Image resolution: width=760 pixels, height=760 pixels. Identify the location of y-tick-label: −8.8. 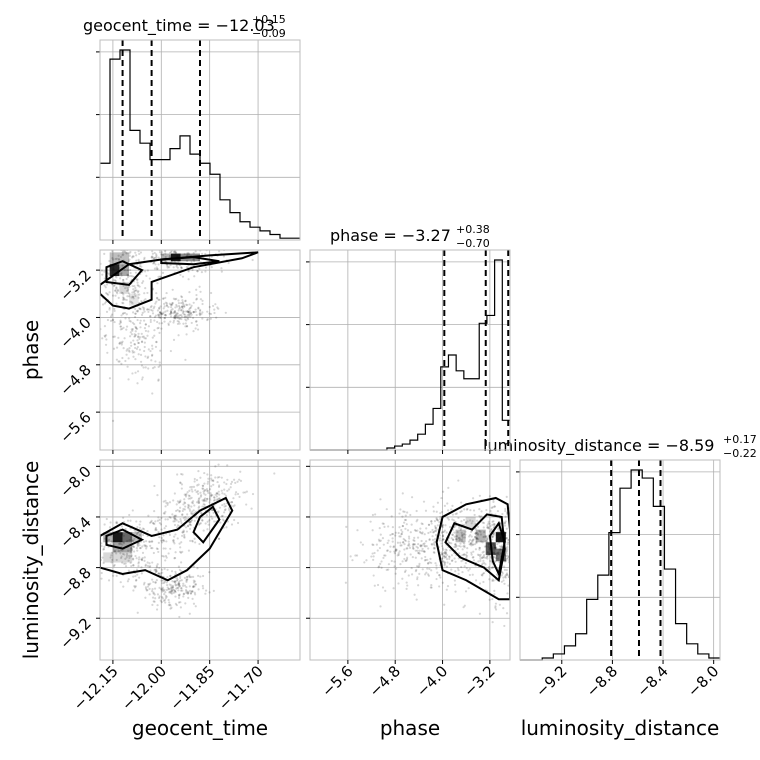
(75, 583).